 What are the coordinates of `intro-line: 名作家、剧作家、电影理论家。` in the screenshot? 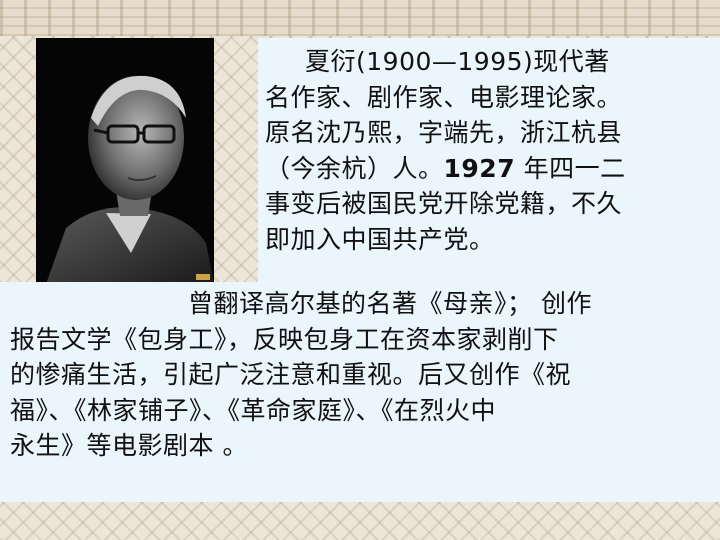 It's located at (444, 97).